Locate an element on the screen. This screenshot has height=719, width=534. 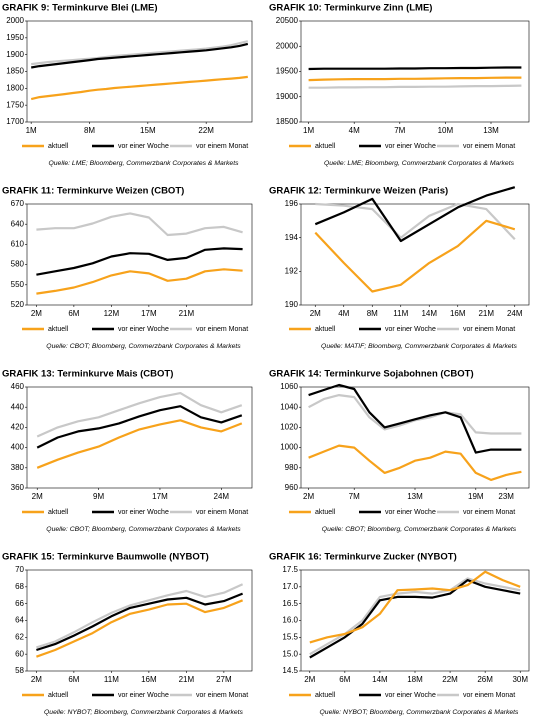
y-tick-label: 64 is located at coordinates (19, 620).